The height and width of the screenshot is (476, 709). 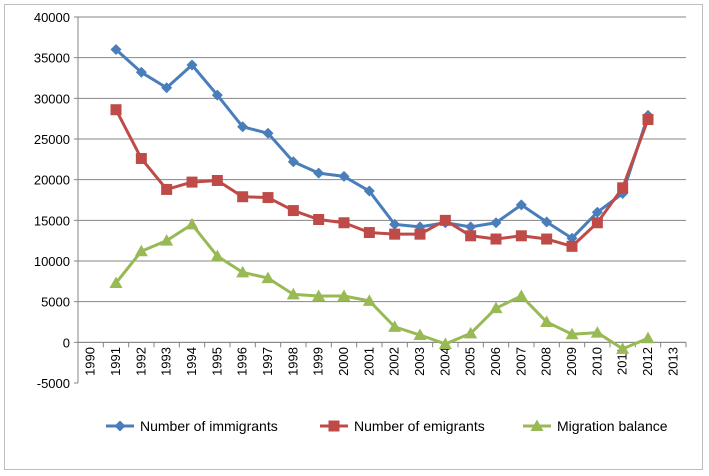 I want to click on x-tick-label: 2009, so click(x=571, y=361).